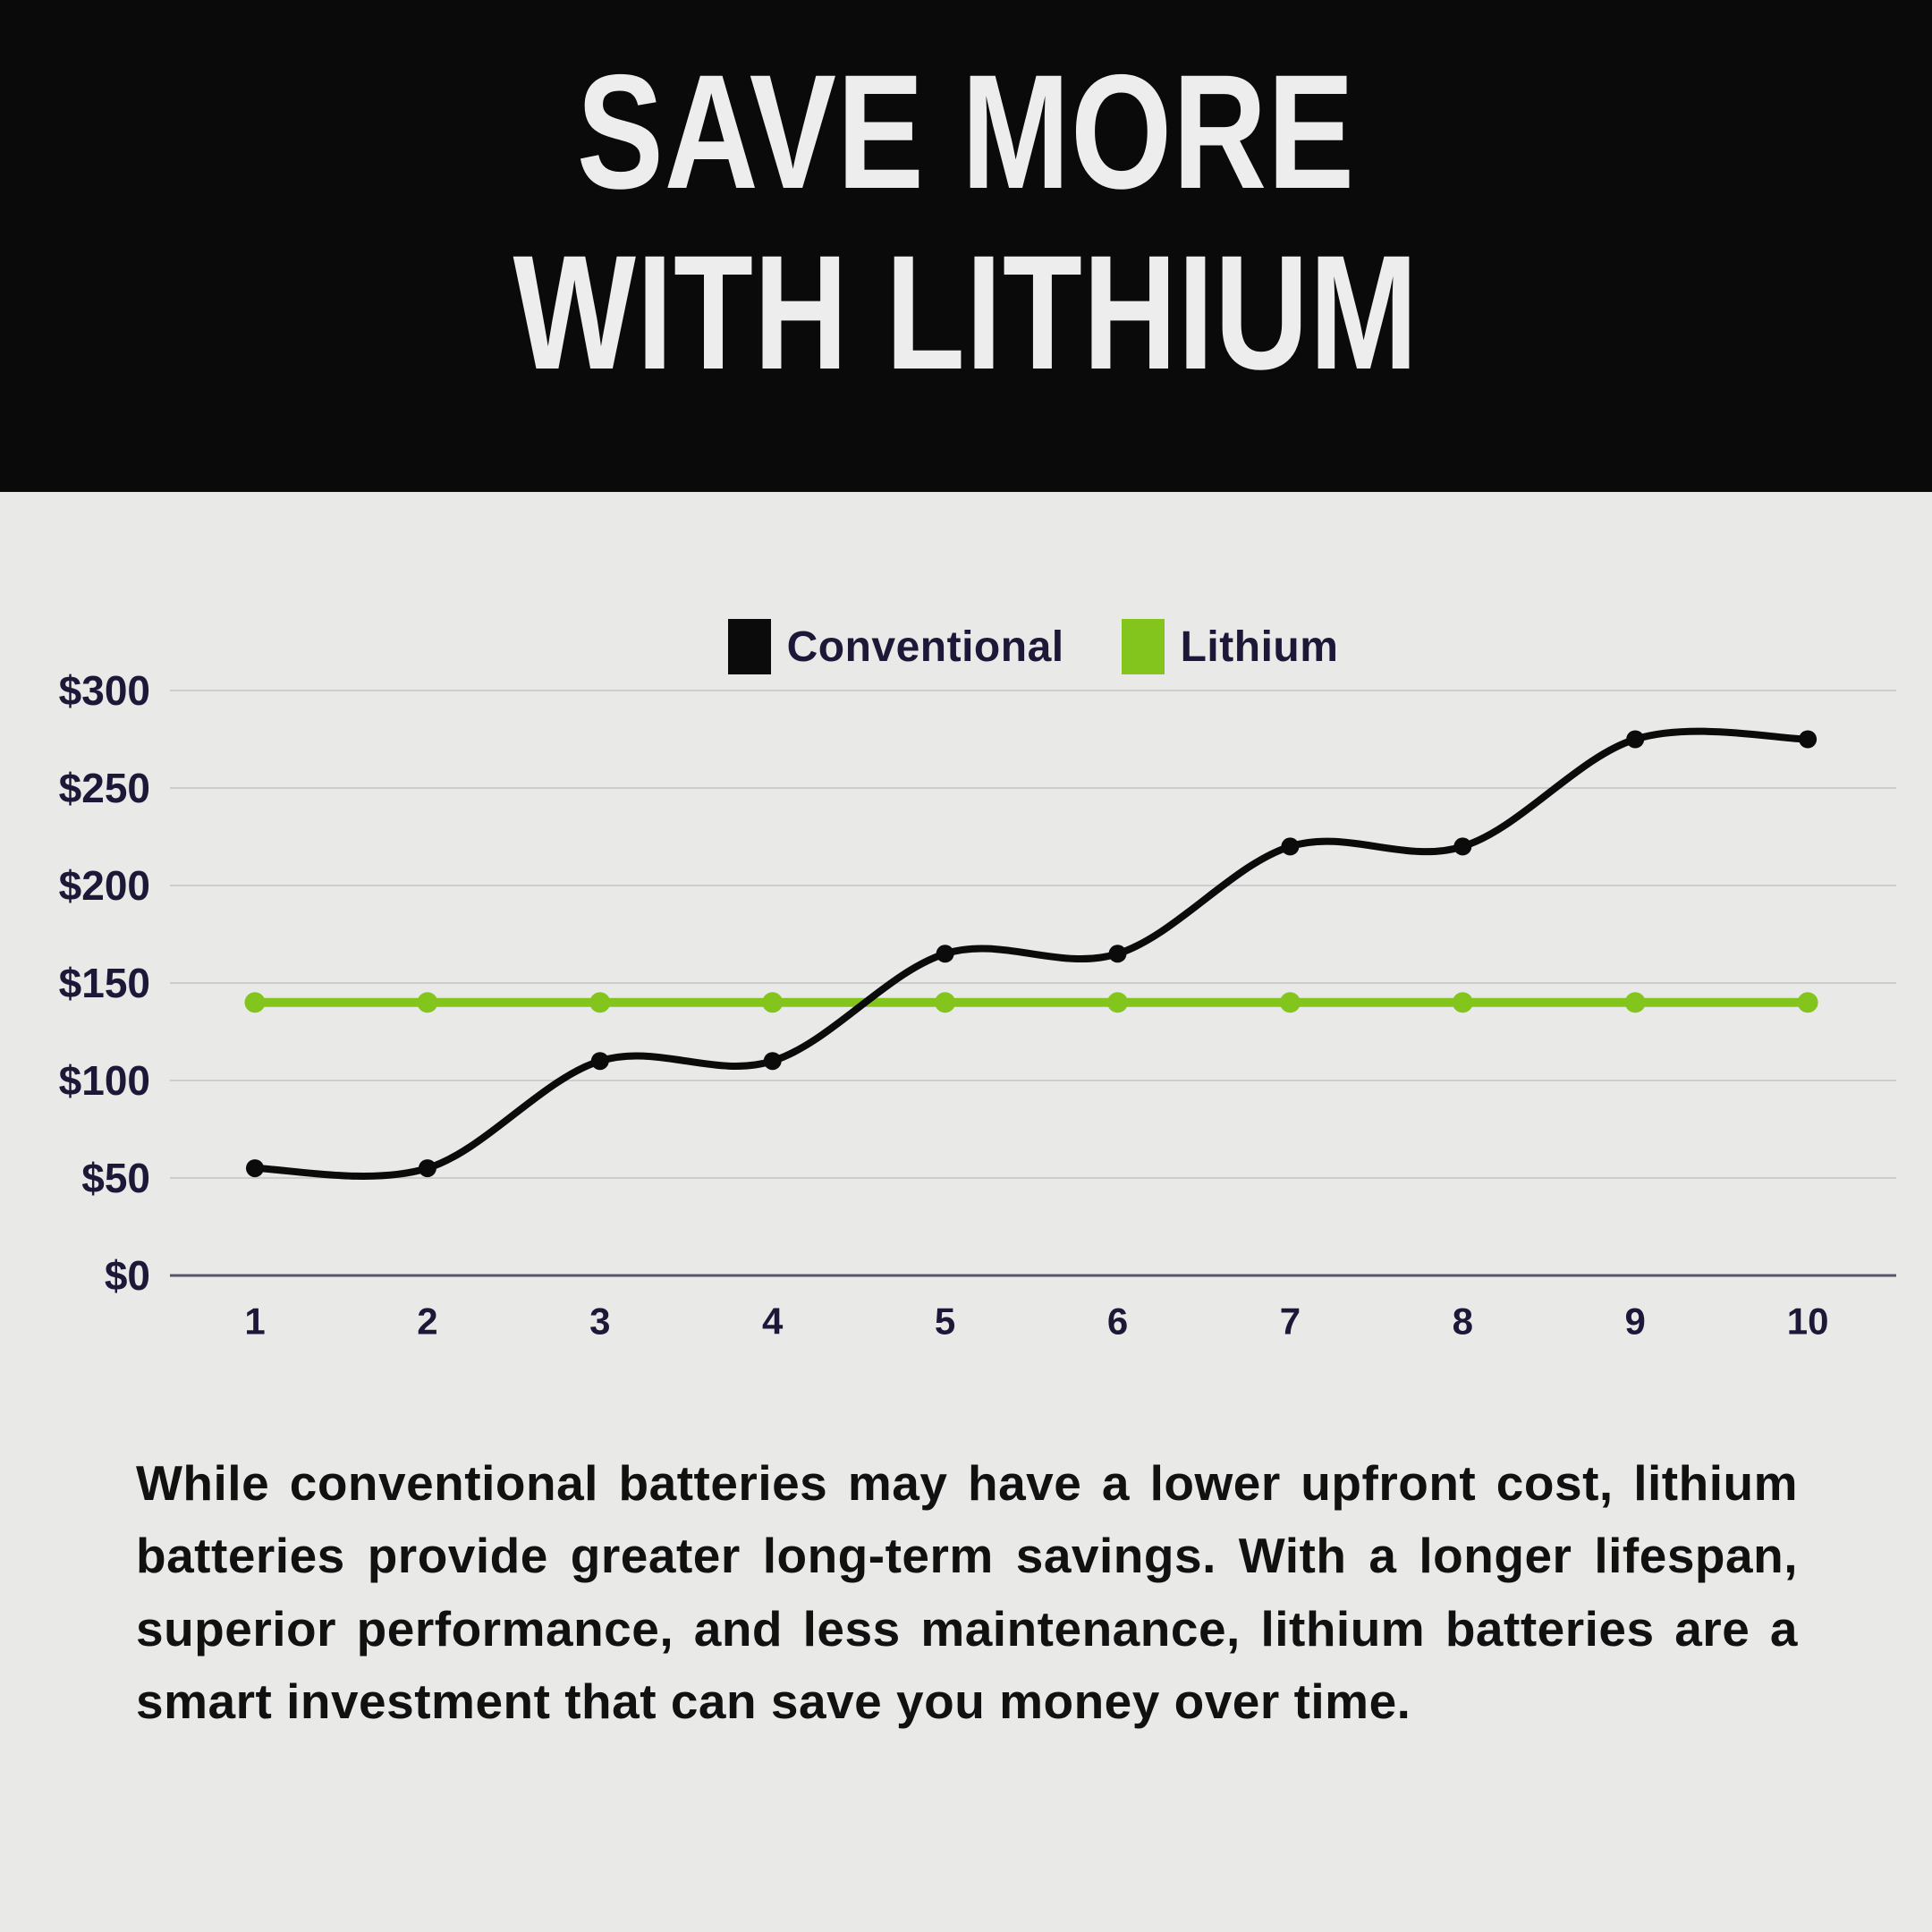 This screenshot has width=1932, height=1932. I want to click on legend-item-conventional: Conventional, so click(895, 646).